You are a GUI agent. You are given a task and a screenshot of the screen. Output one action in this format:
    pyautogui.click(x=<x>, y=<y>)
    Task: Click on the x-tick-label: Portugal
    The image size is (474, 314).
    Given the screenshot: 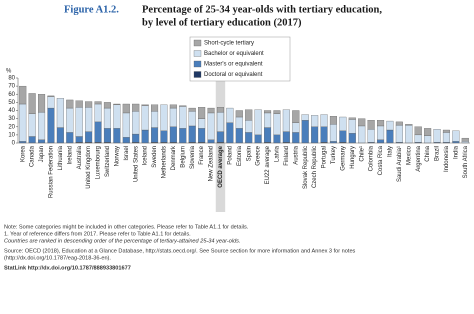 What is the action you would take?
    pyautogui.click(x=325, y=157)
    